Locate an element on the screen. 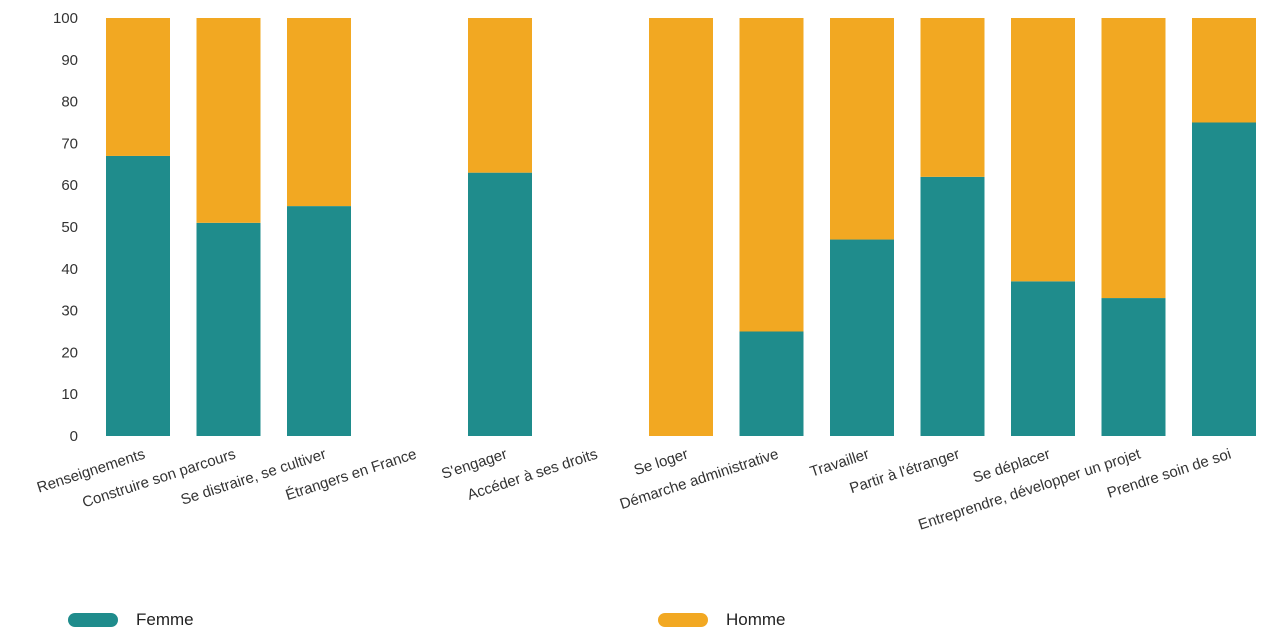 This screenshot has width=1263, height=636. legend-item-homme: Homme is located at coordinates (722, 620).